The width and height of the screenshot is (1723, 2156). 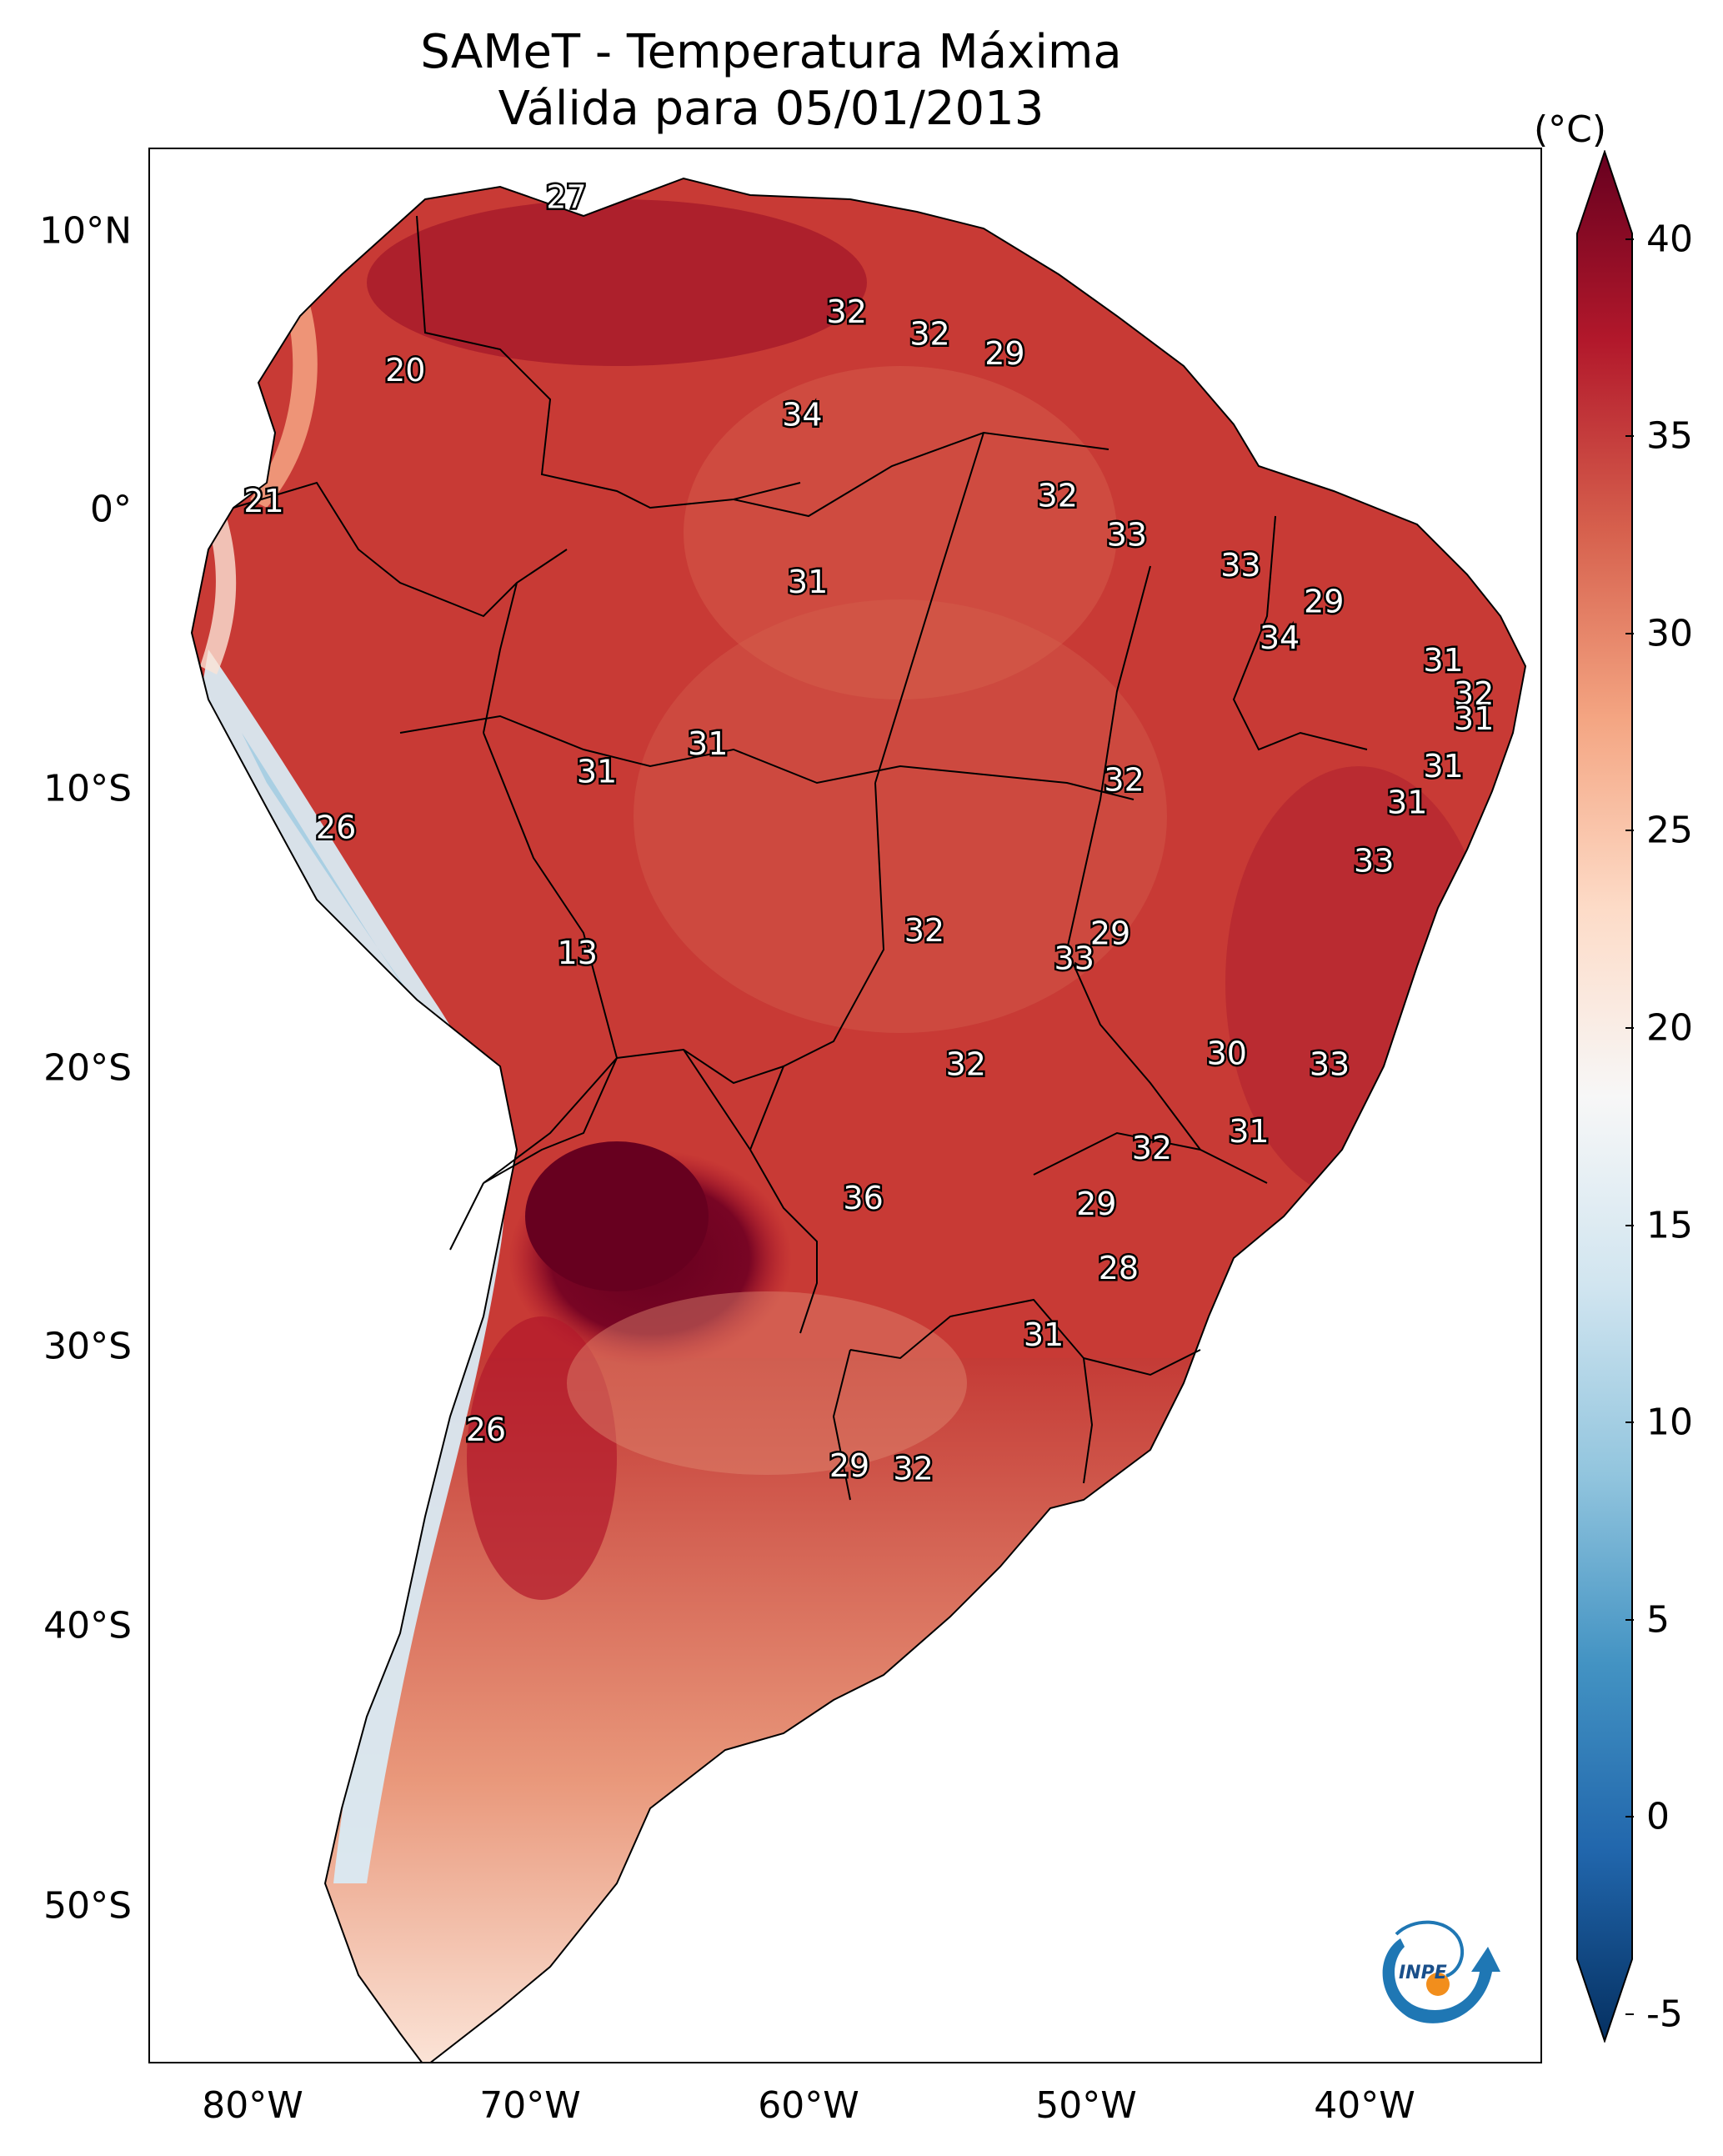 I want to click on colorbar-tick-minus5: -5, so click(x=1664, y=2014).